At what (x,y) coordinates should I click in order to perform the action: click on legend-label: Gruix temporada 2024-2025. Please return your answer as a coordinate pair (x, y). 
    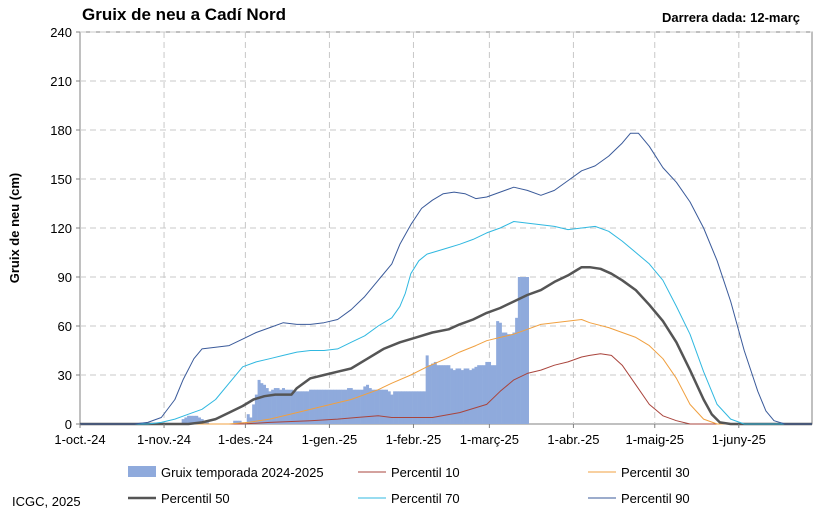
    Looking at the image, I should click on (242, 472).